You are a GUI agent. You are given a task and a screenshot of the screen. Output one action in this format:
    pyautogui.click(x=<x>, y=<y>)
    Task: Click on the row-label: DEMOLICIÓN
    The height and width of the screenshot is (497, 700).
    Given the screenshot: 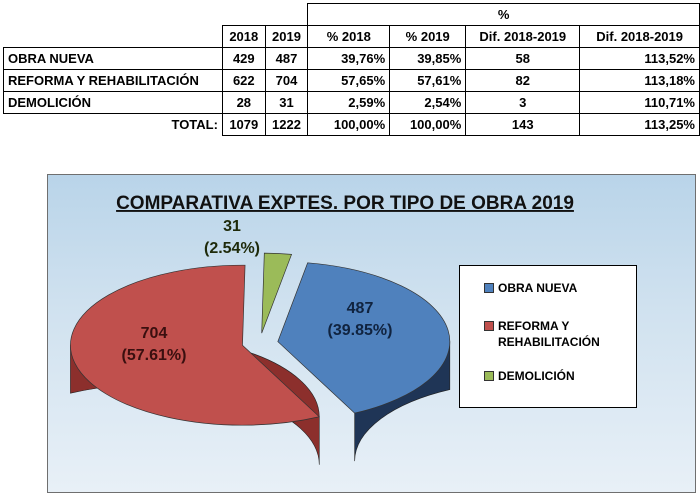 What is the action you would take?
    pyautogui.click(x=113, y=102)
    